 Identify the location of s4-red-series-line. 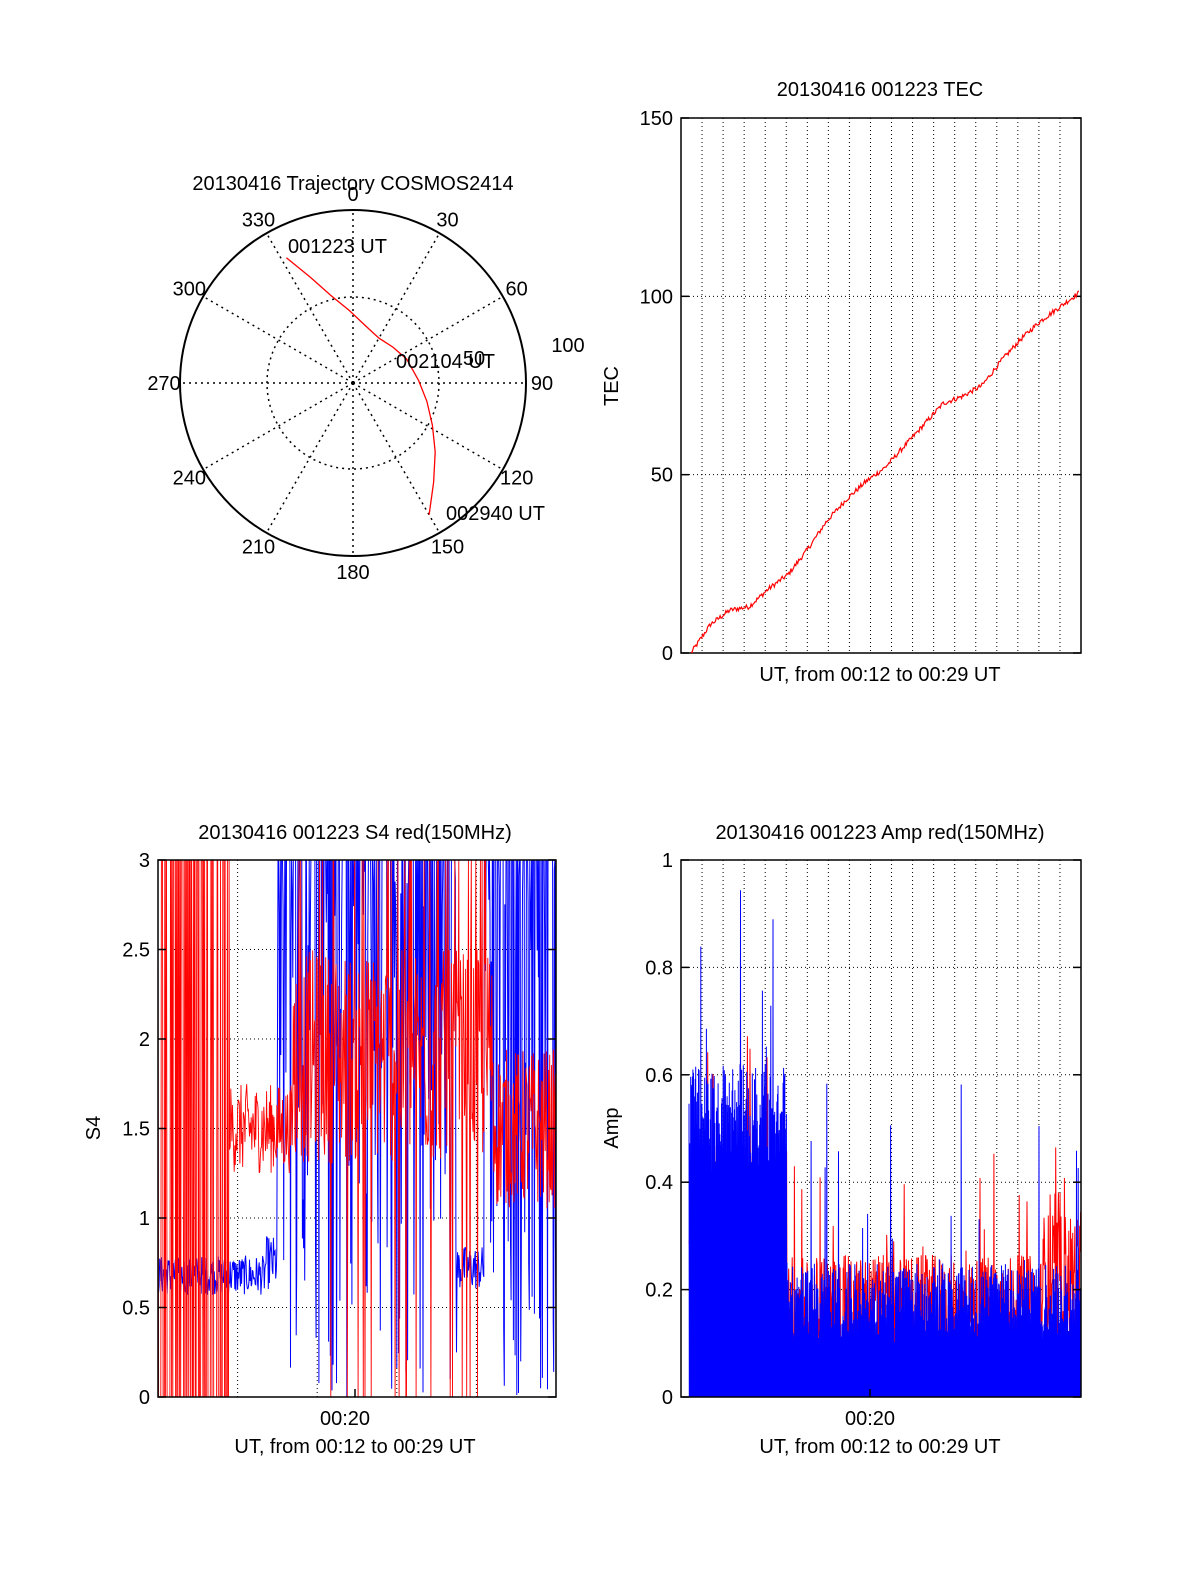
(357, 1128).